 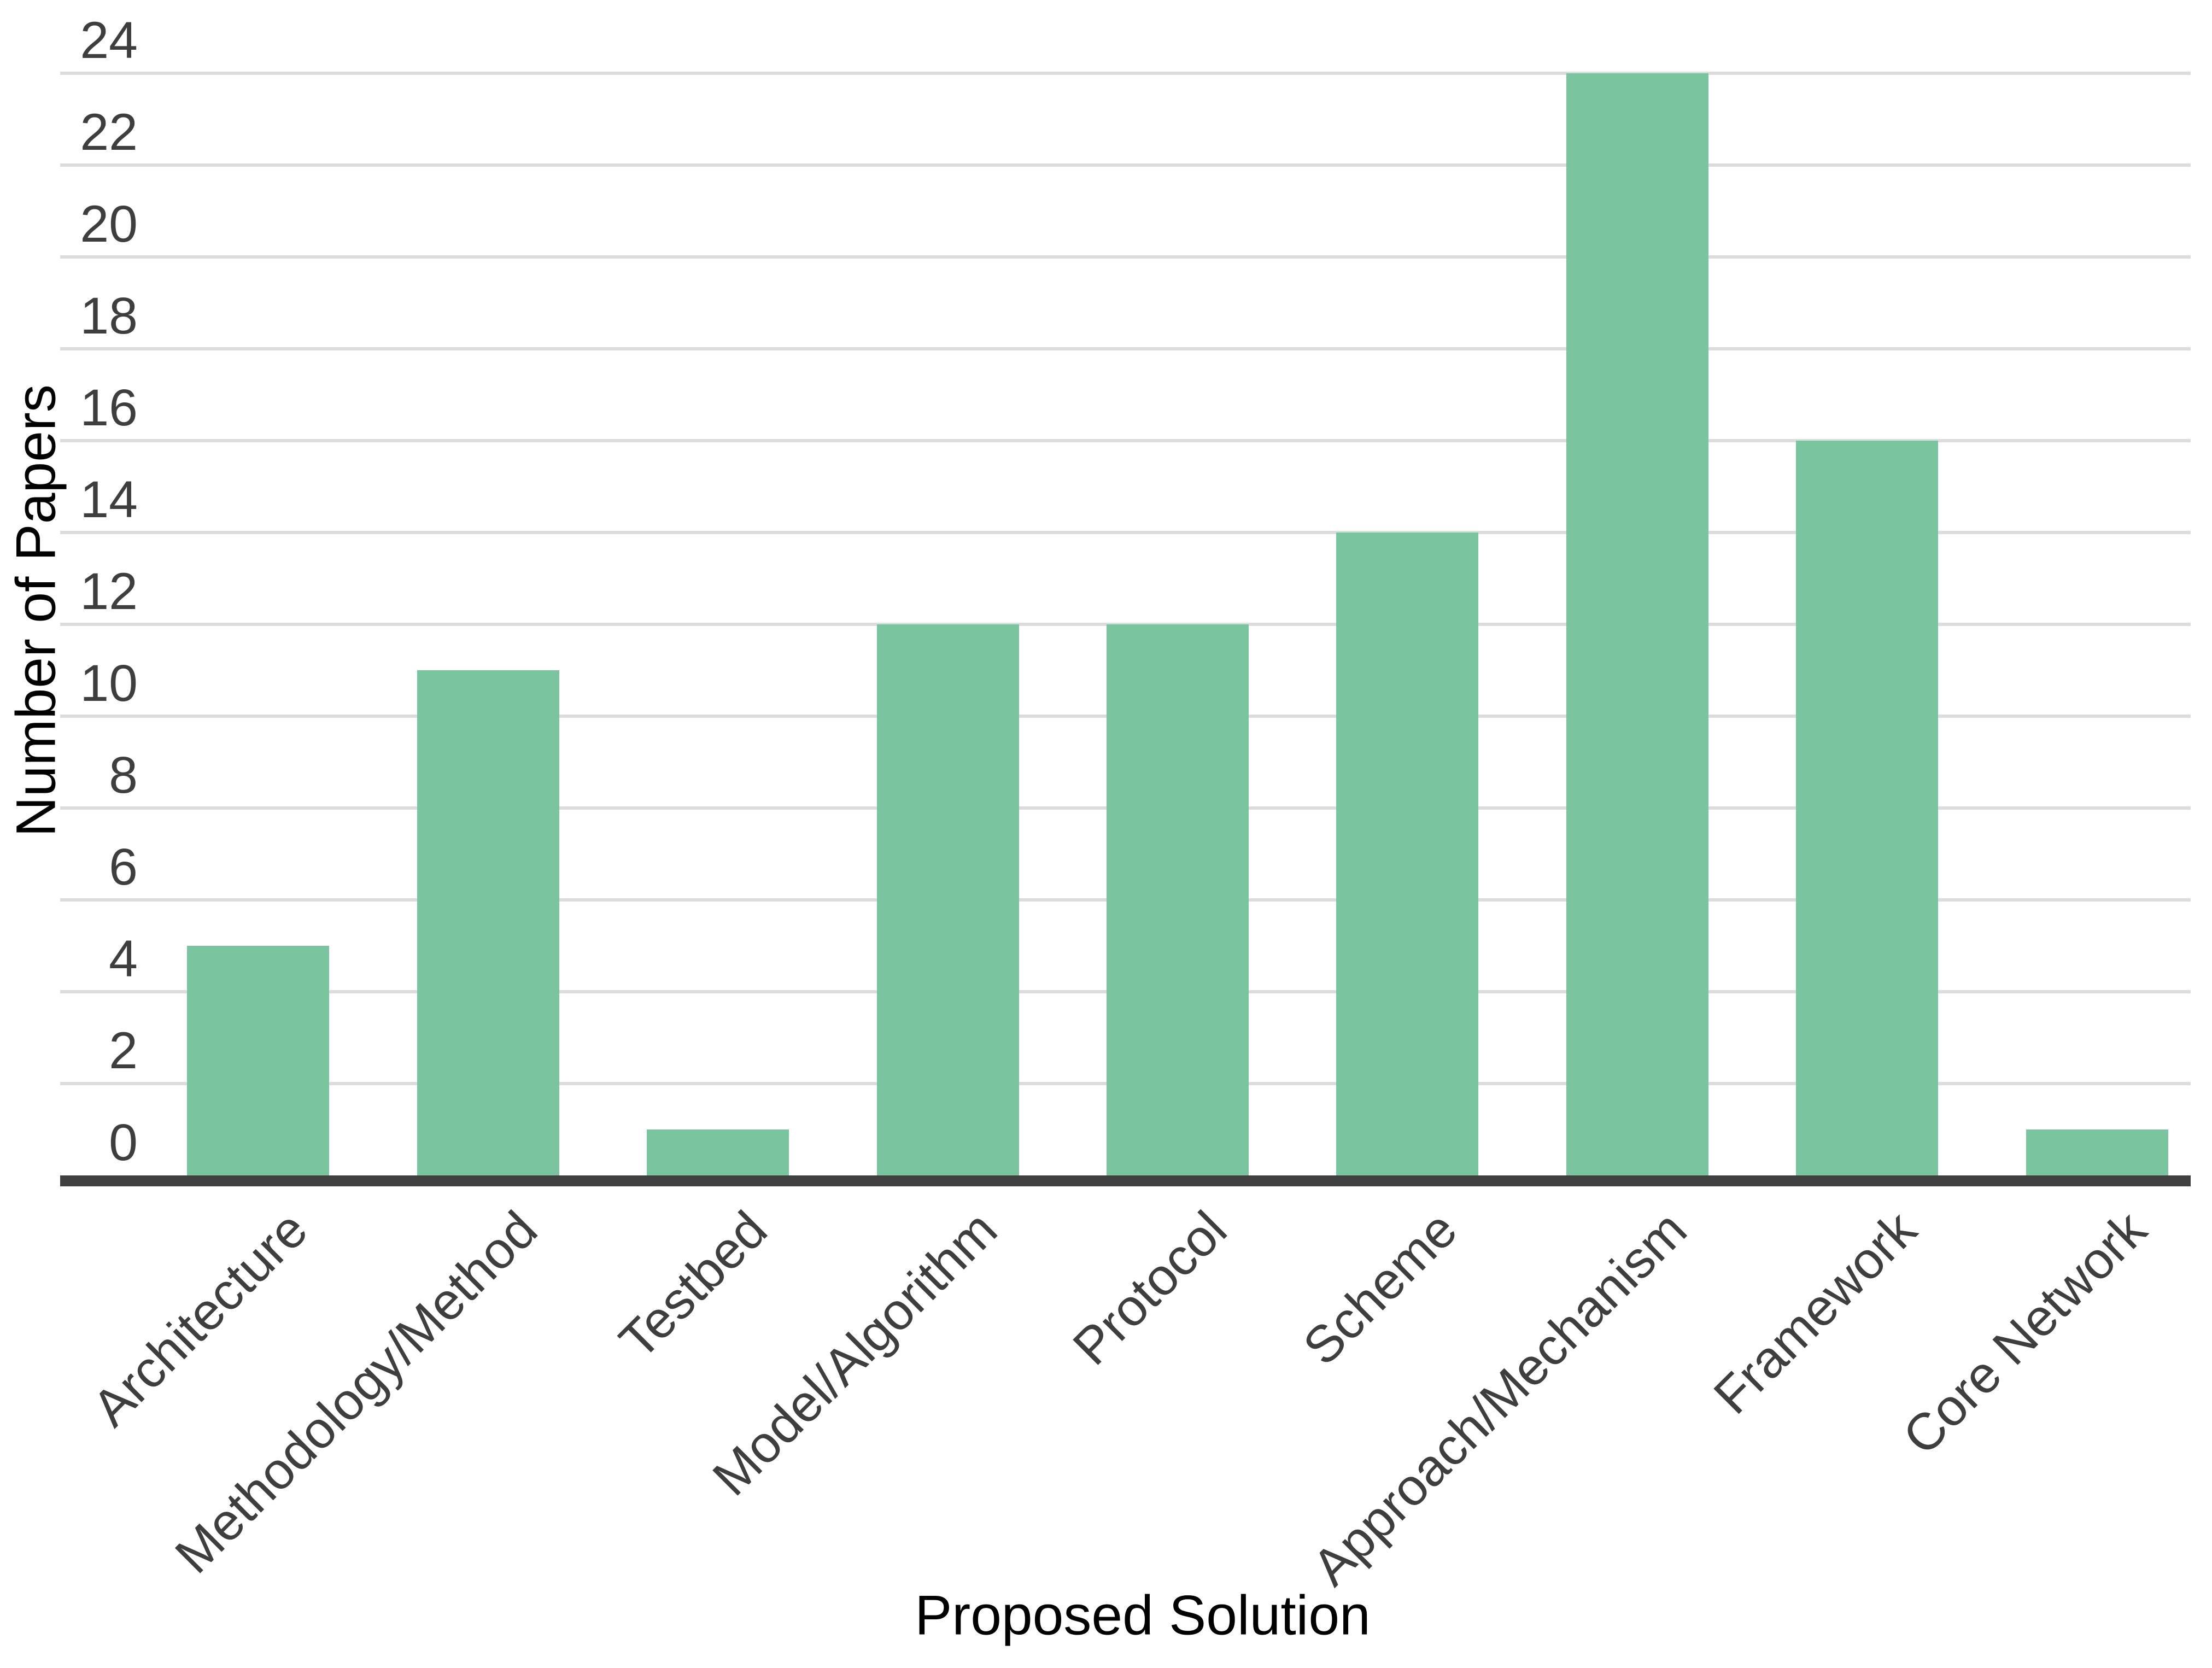 I want to click on y-tick-label: 6, so click(x=123, y=867).